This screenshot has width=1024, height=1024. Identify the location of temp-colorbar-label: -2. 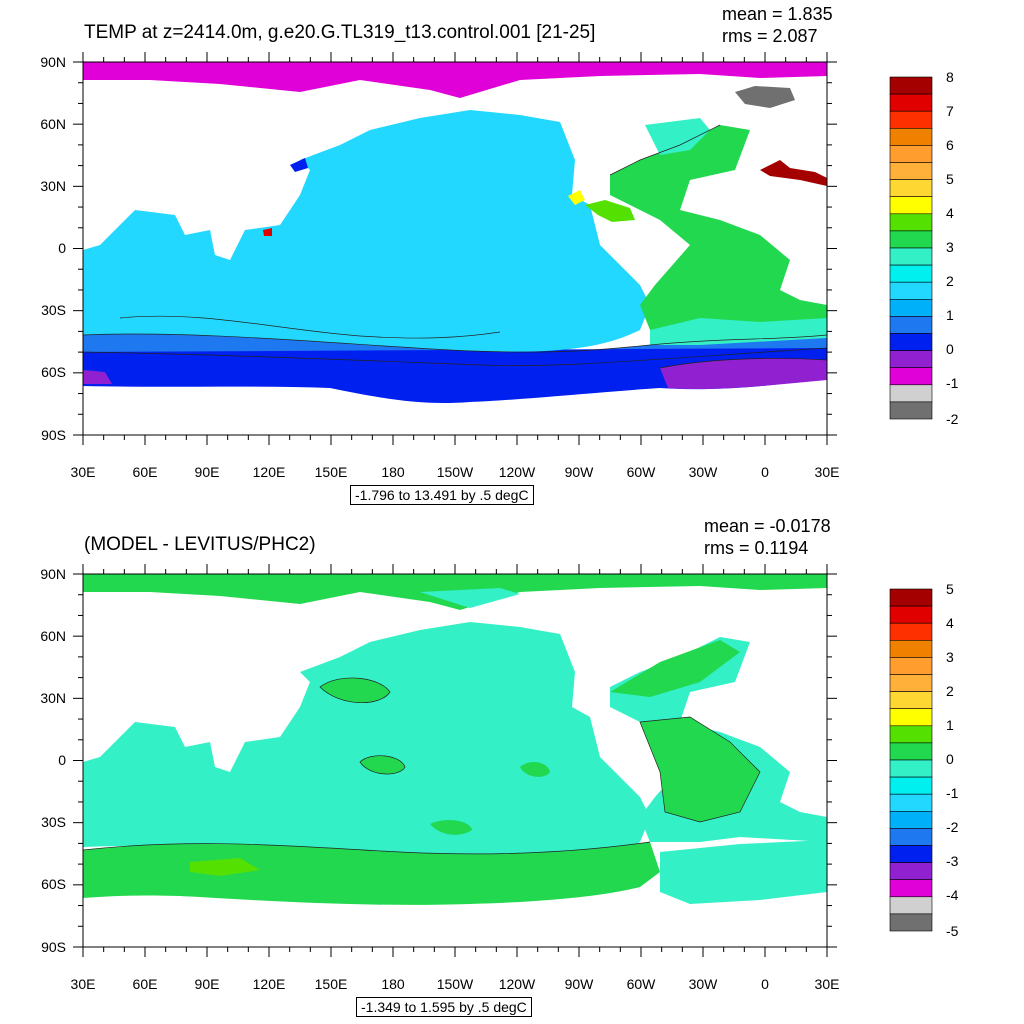
(952, 419).